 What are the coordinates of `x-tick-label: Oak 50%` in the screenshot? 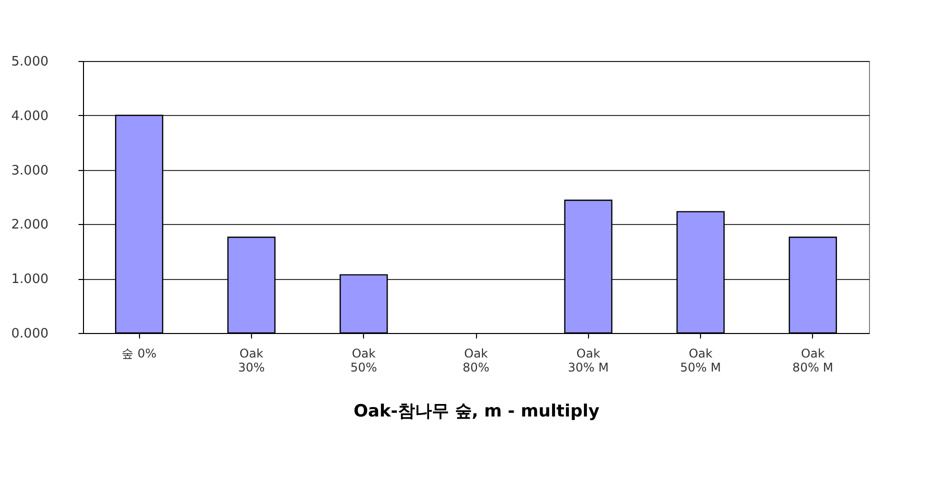 It's located at (364, 360).